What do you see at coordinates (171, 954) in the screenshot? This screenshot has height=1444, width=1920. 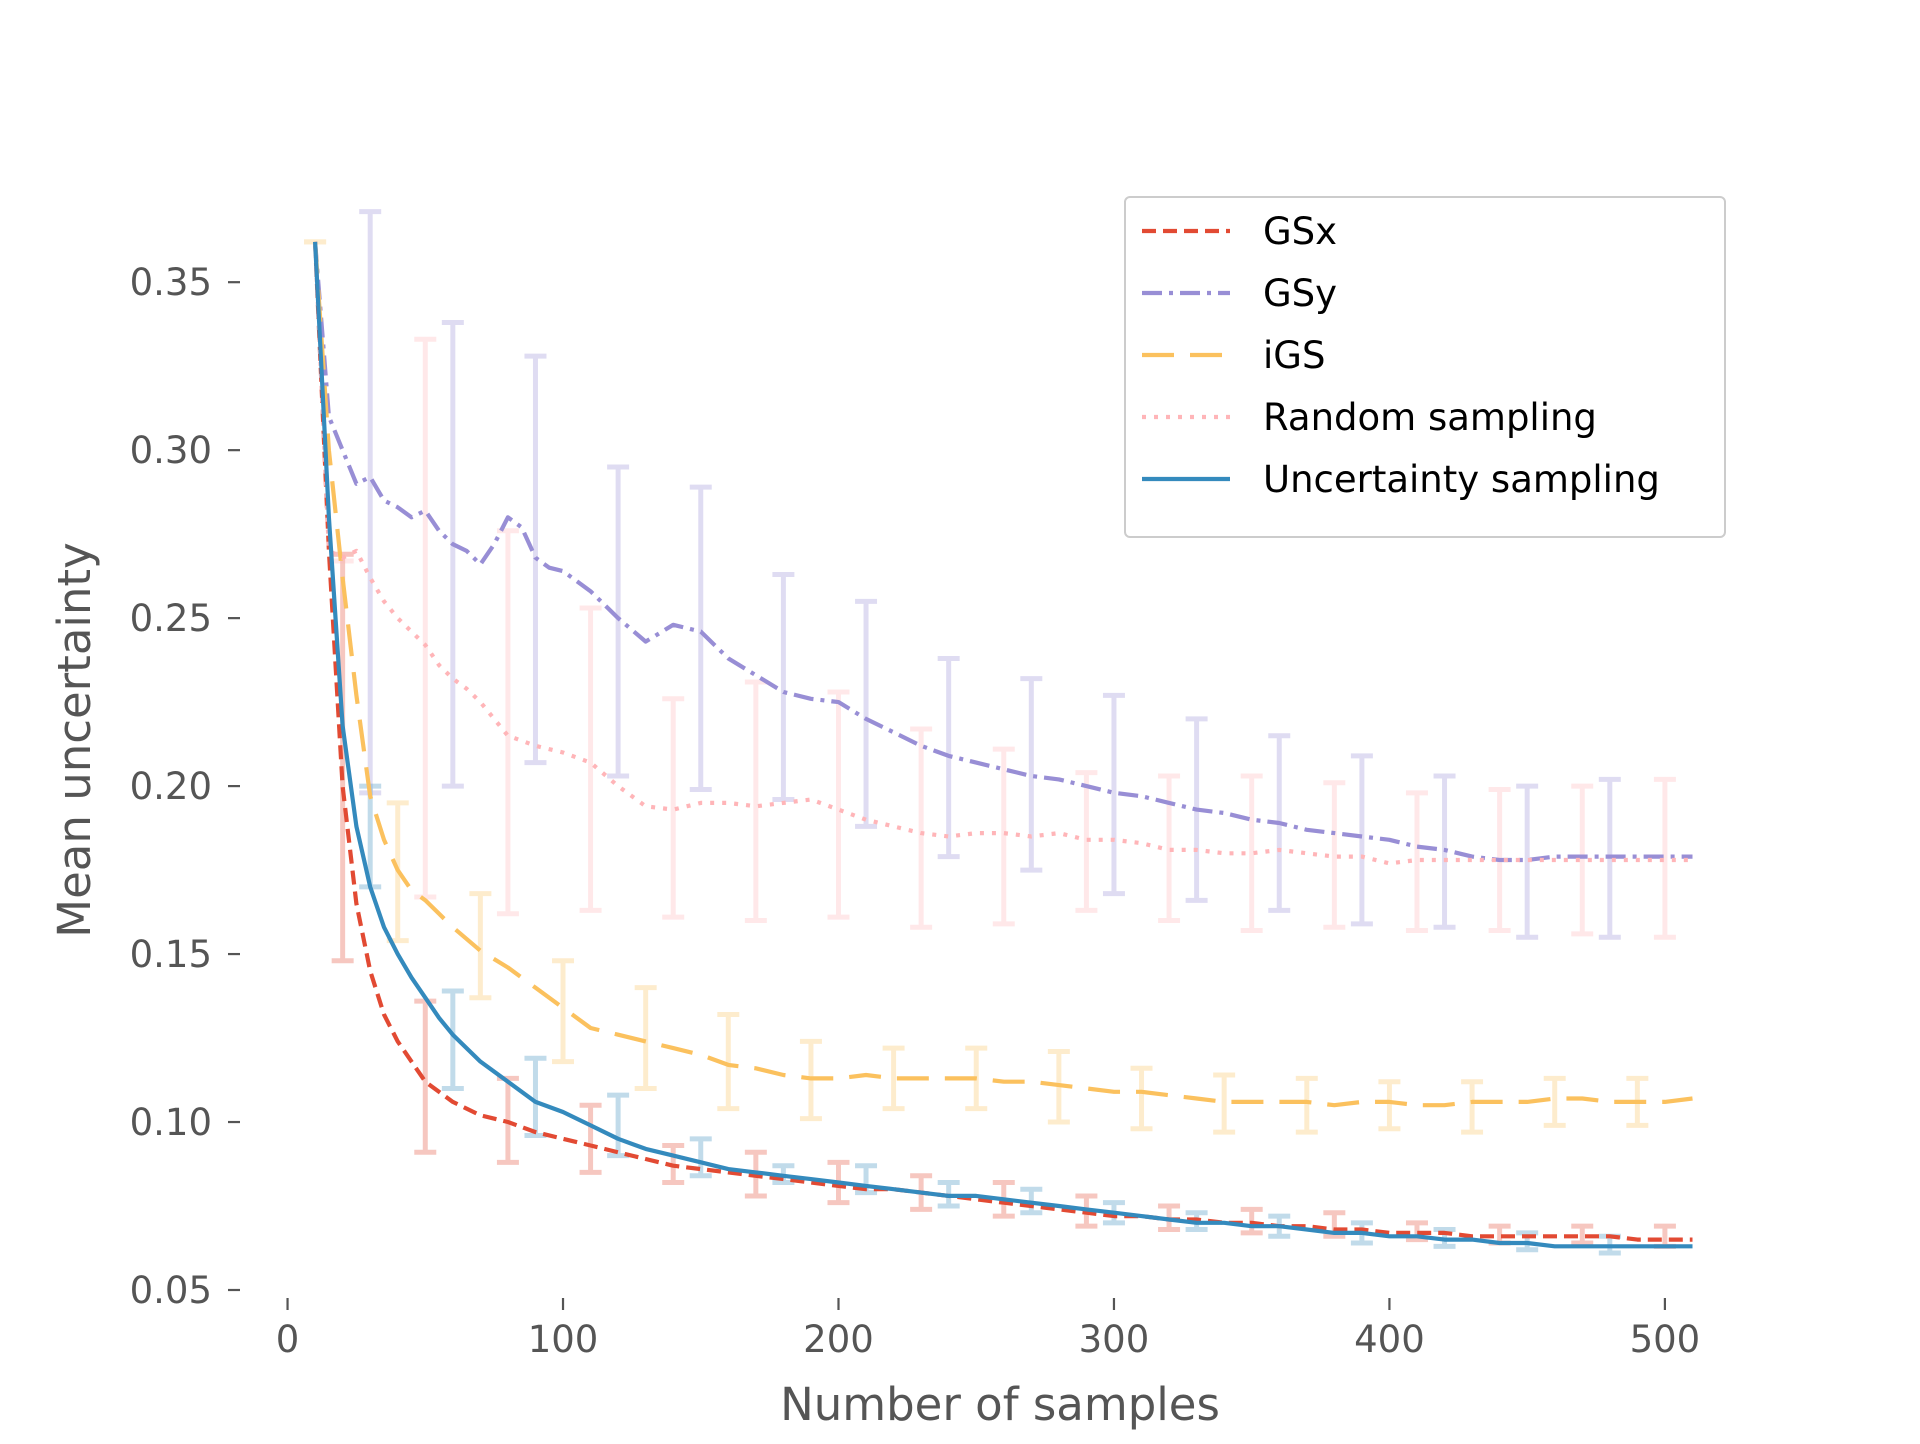 I see `y-tick-label: 0.15` at bounding box center [171, 954].